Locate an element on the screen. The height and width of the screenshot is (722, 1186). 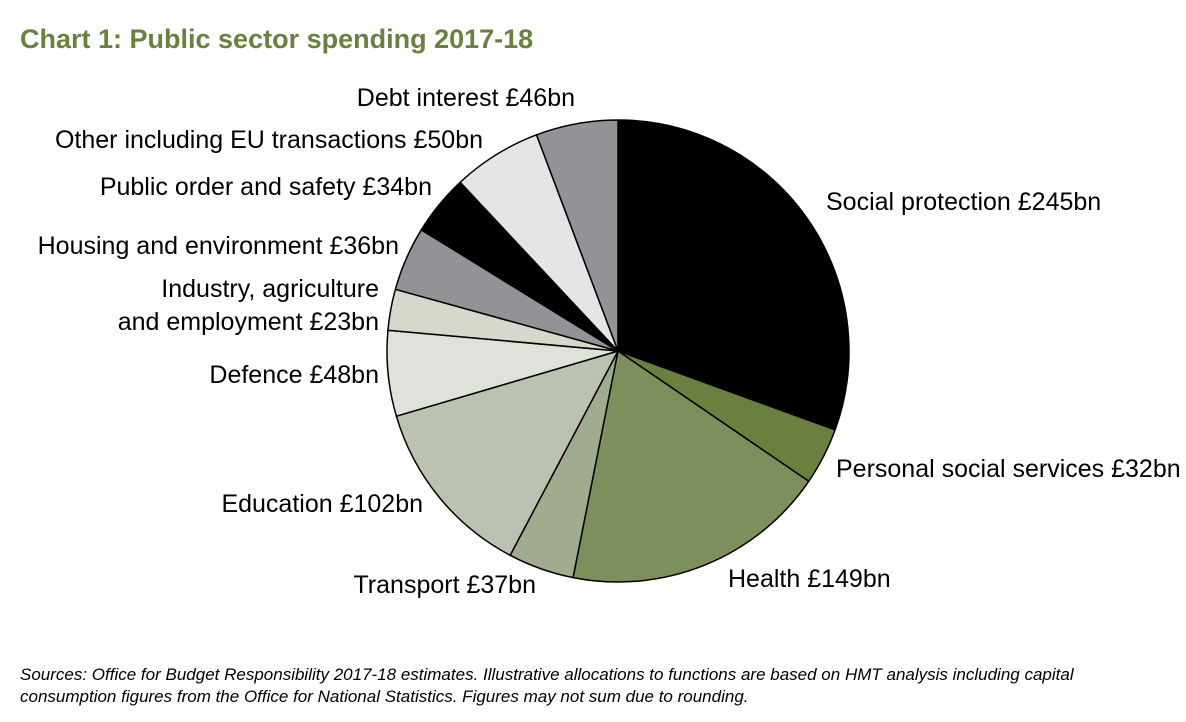
slice-label: Public order and safety £34bn is located at coordinates (266, 187).